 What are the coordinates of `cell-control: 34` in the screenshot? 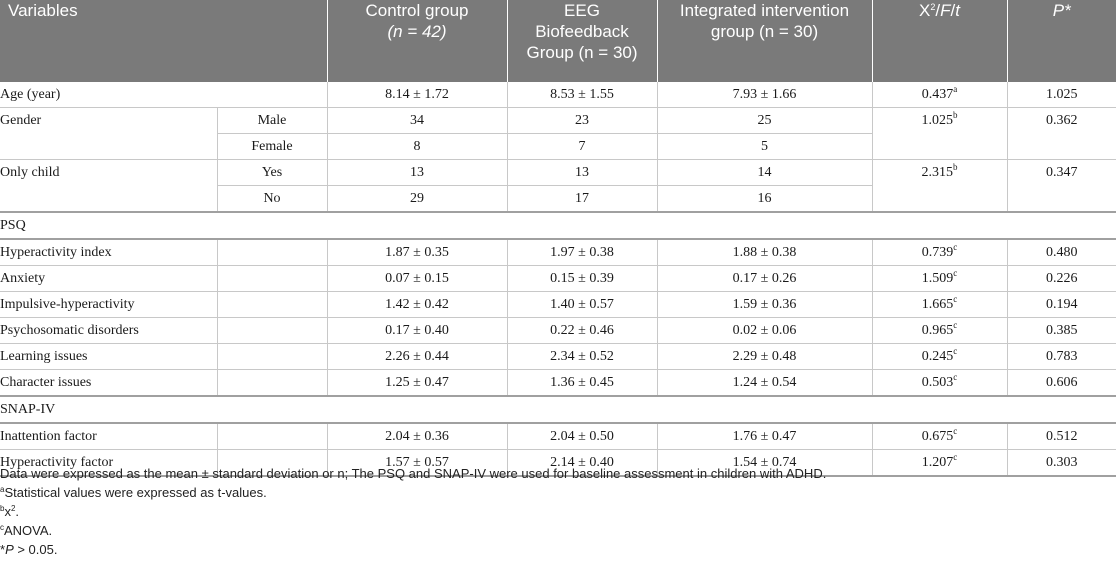 It's located at (417, 120).